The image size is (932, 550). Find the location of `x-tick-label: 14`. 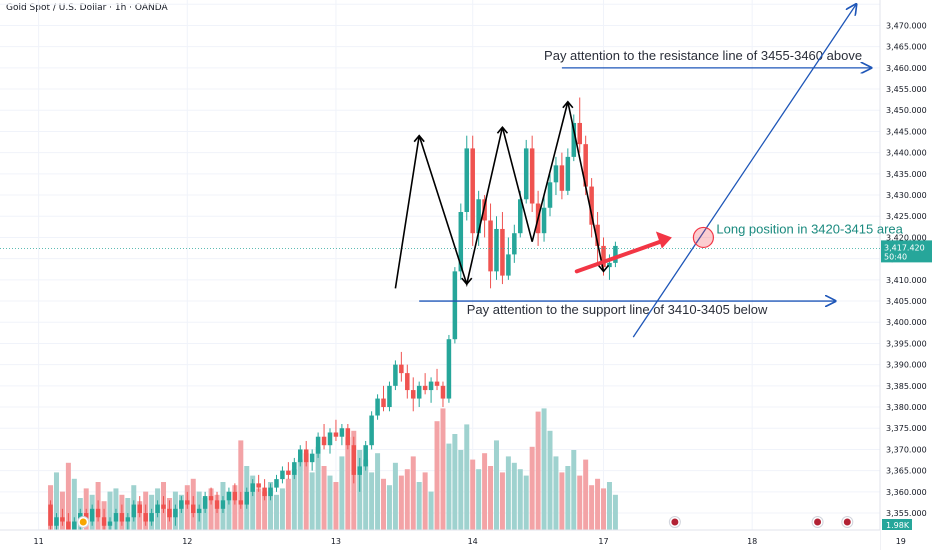

x-tick-label: 14 is located at coordinates (473, 541).